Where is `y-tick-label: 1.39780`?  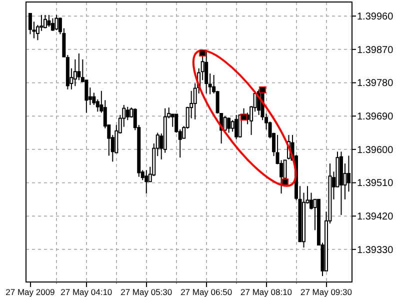
y-tick-label: 1.39780 is located at coordinates (375, 84).